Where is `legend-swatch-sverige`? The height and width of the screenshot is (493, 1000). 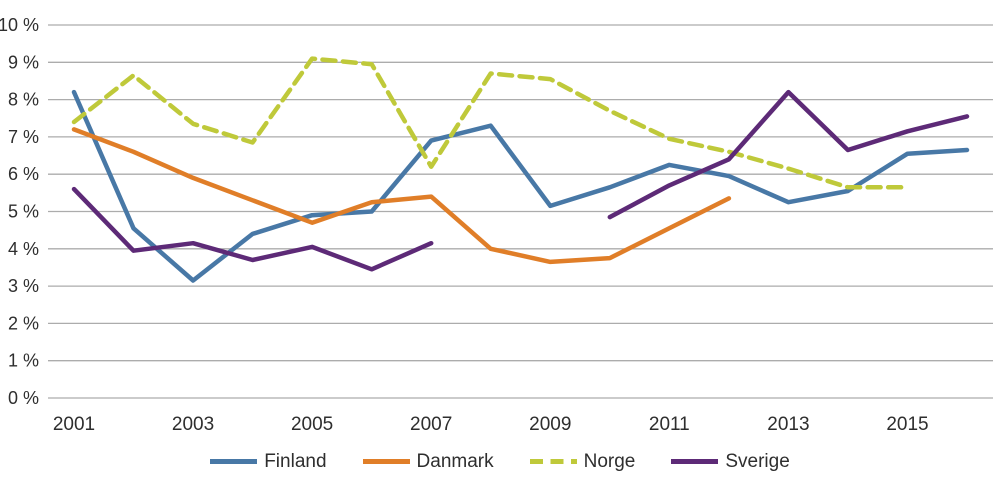
legend-swatch-sverige is located at coordinates (695, 461).